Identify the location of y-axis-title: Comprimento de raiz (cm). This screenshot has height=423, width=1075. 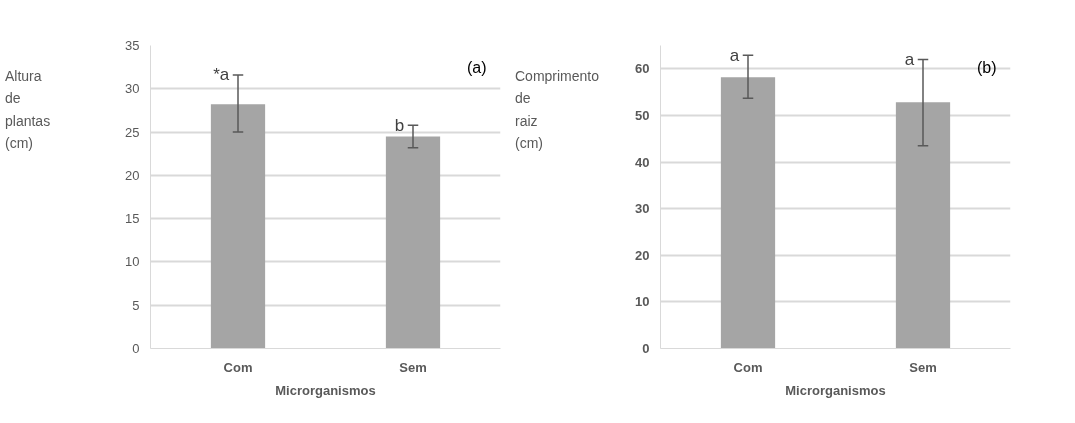
(557, 110).